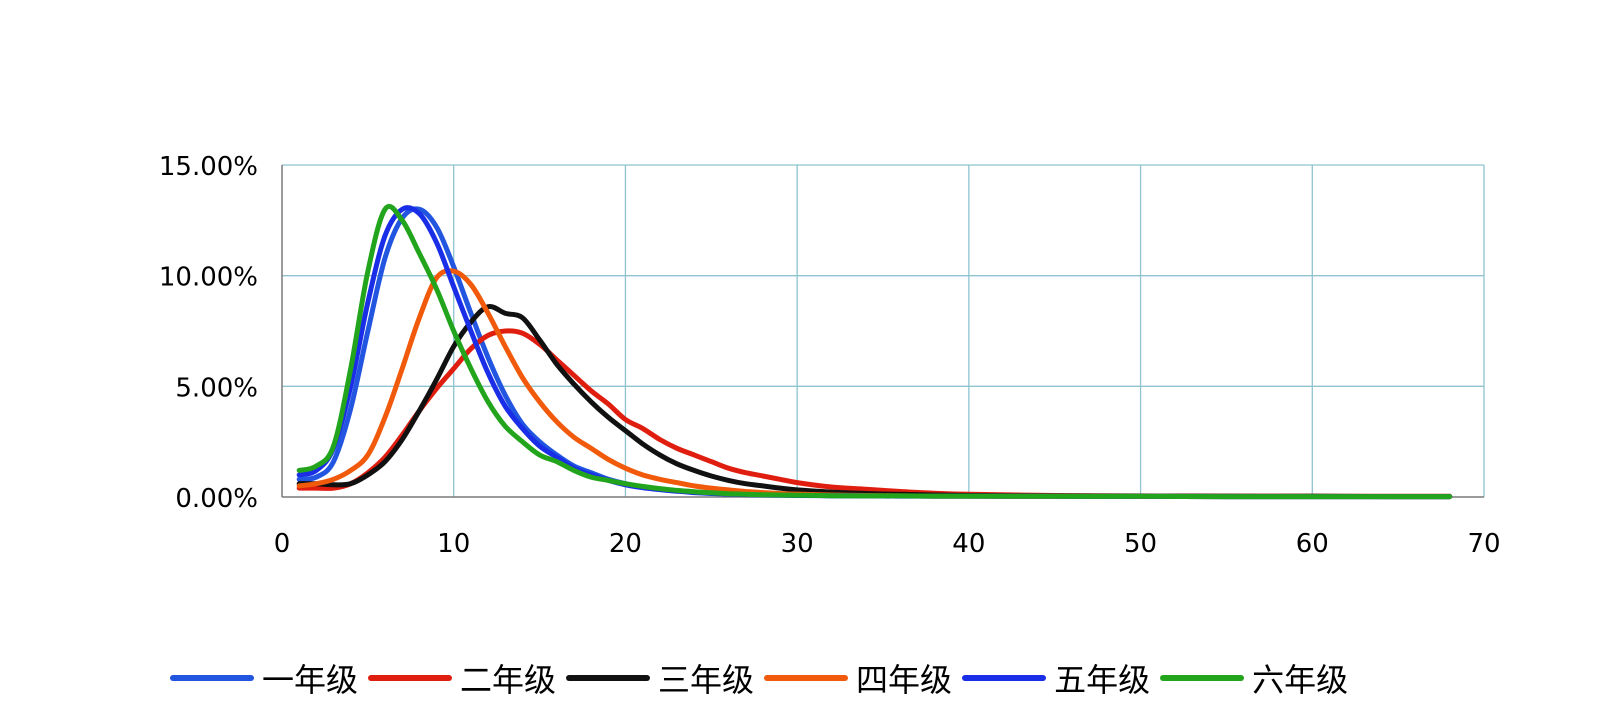 This screenshot has width=1600, height=710. Describe the element at coordinates (797, 544) in the screenshot. I see `x-tick-label: 30` at that location.